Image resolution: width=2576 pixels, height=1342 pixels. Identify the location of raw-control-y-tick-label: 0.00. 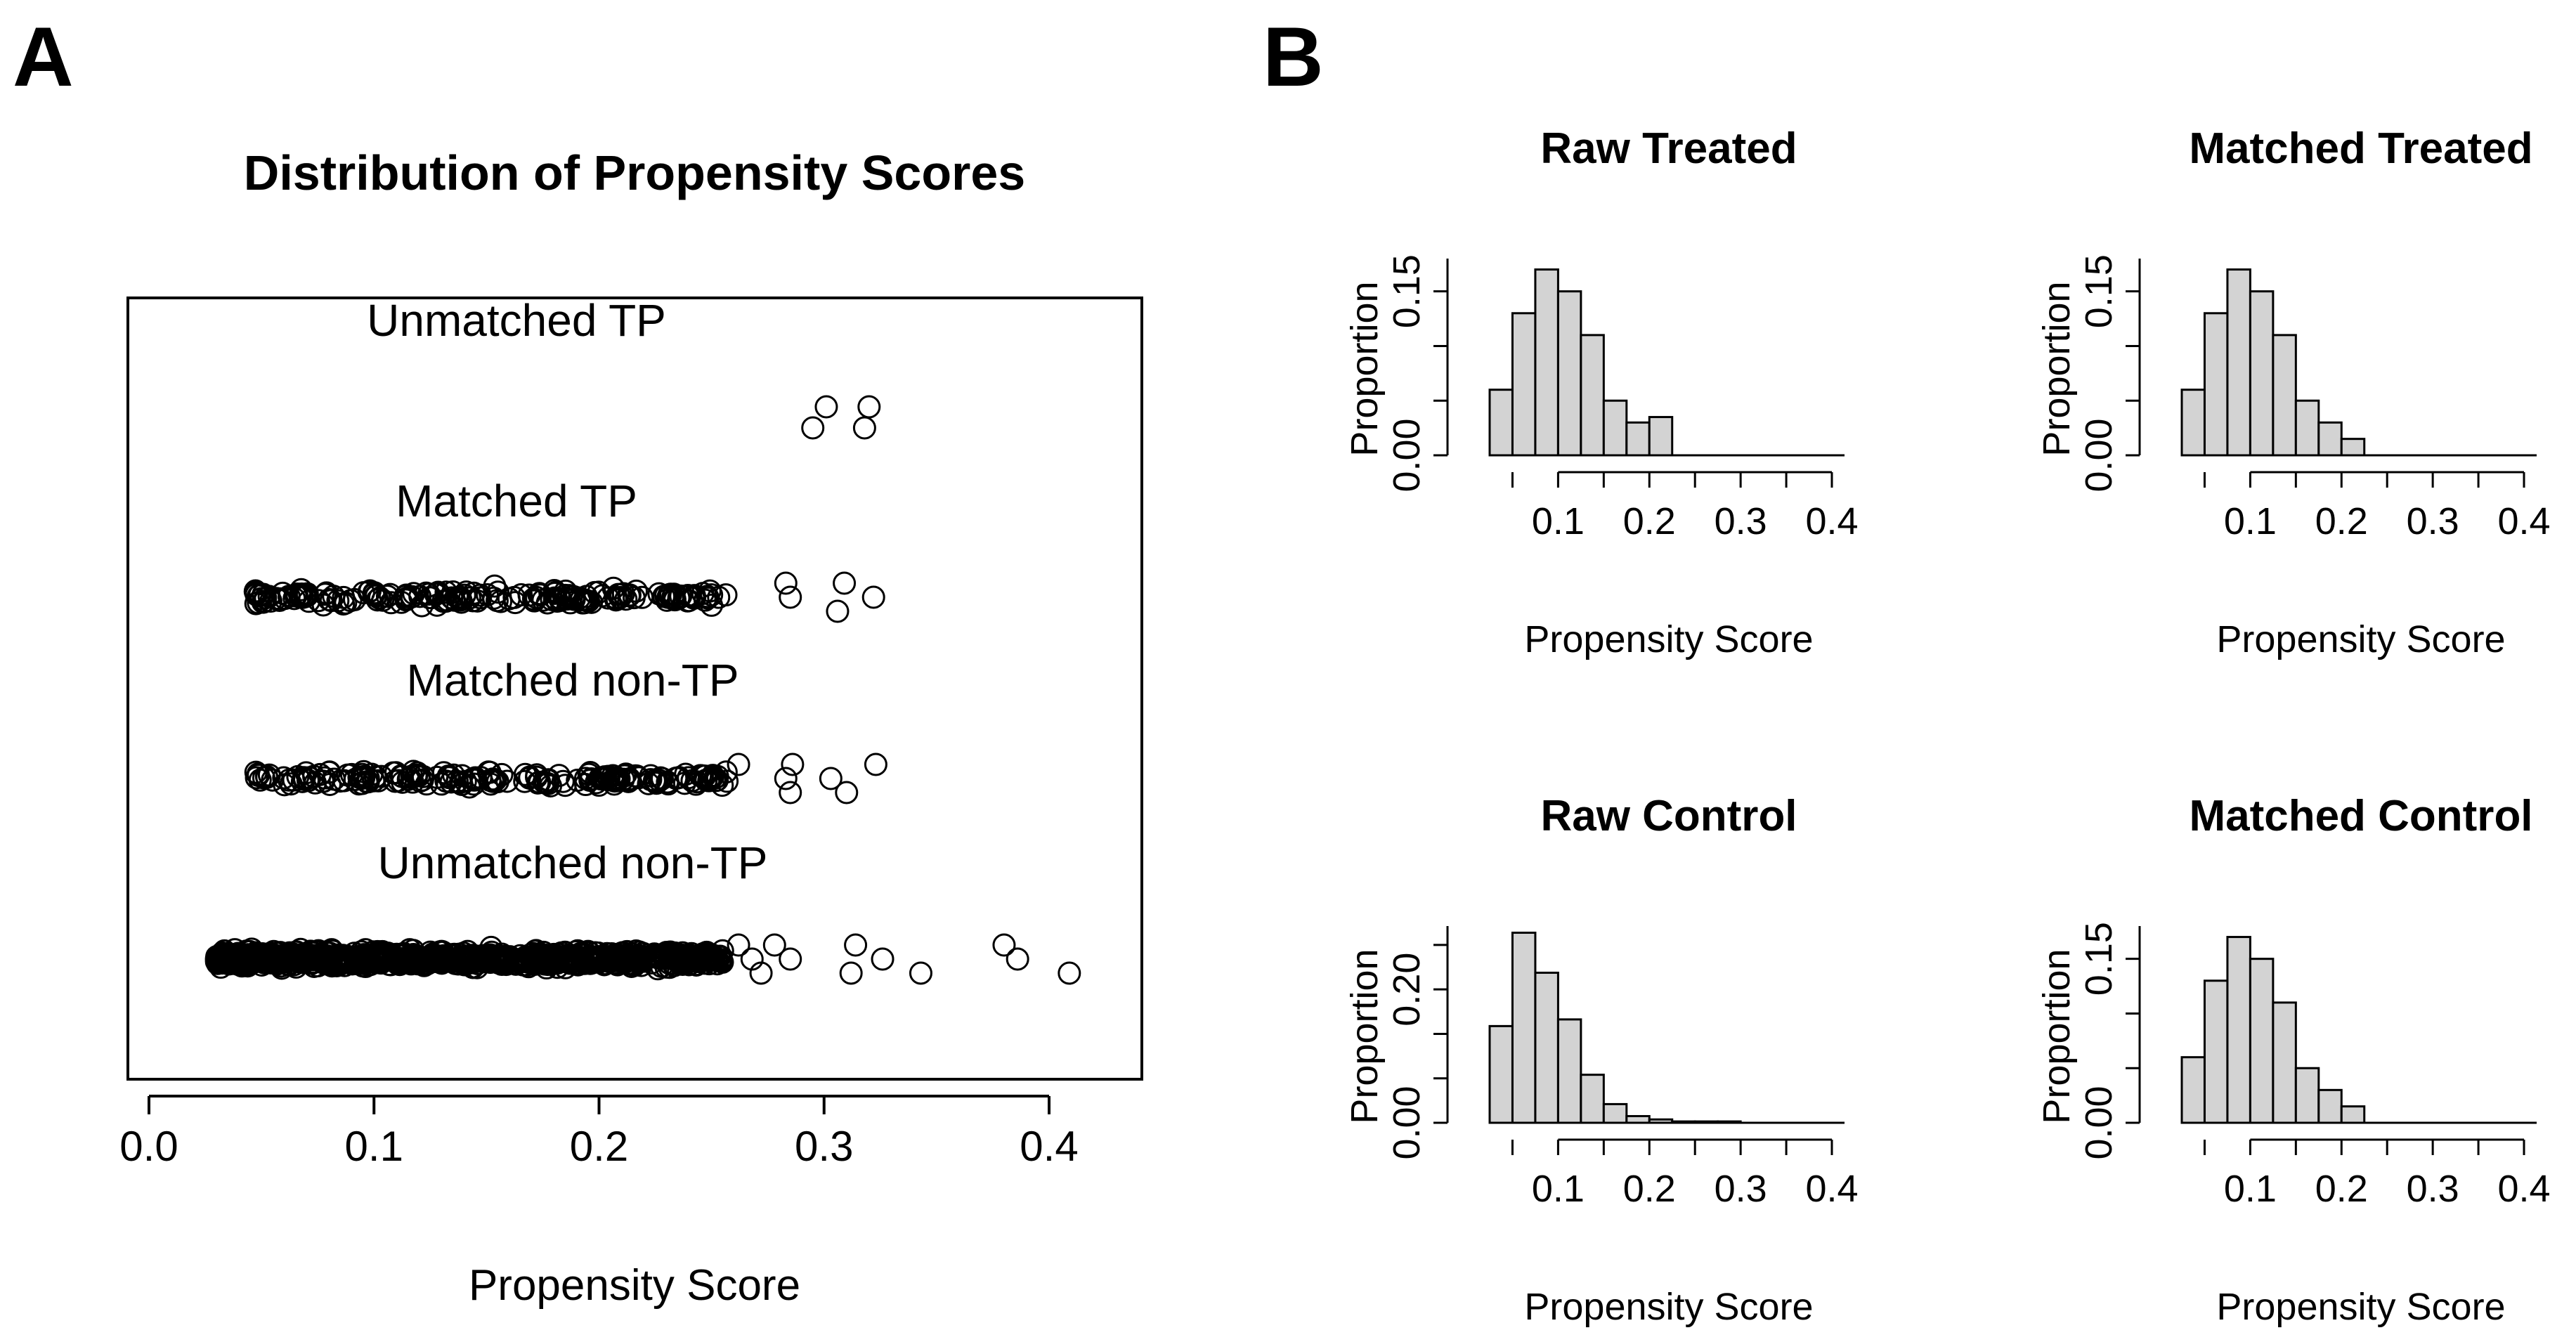
(1407, 1122).